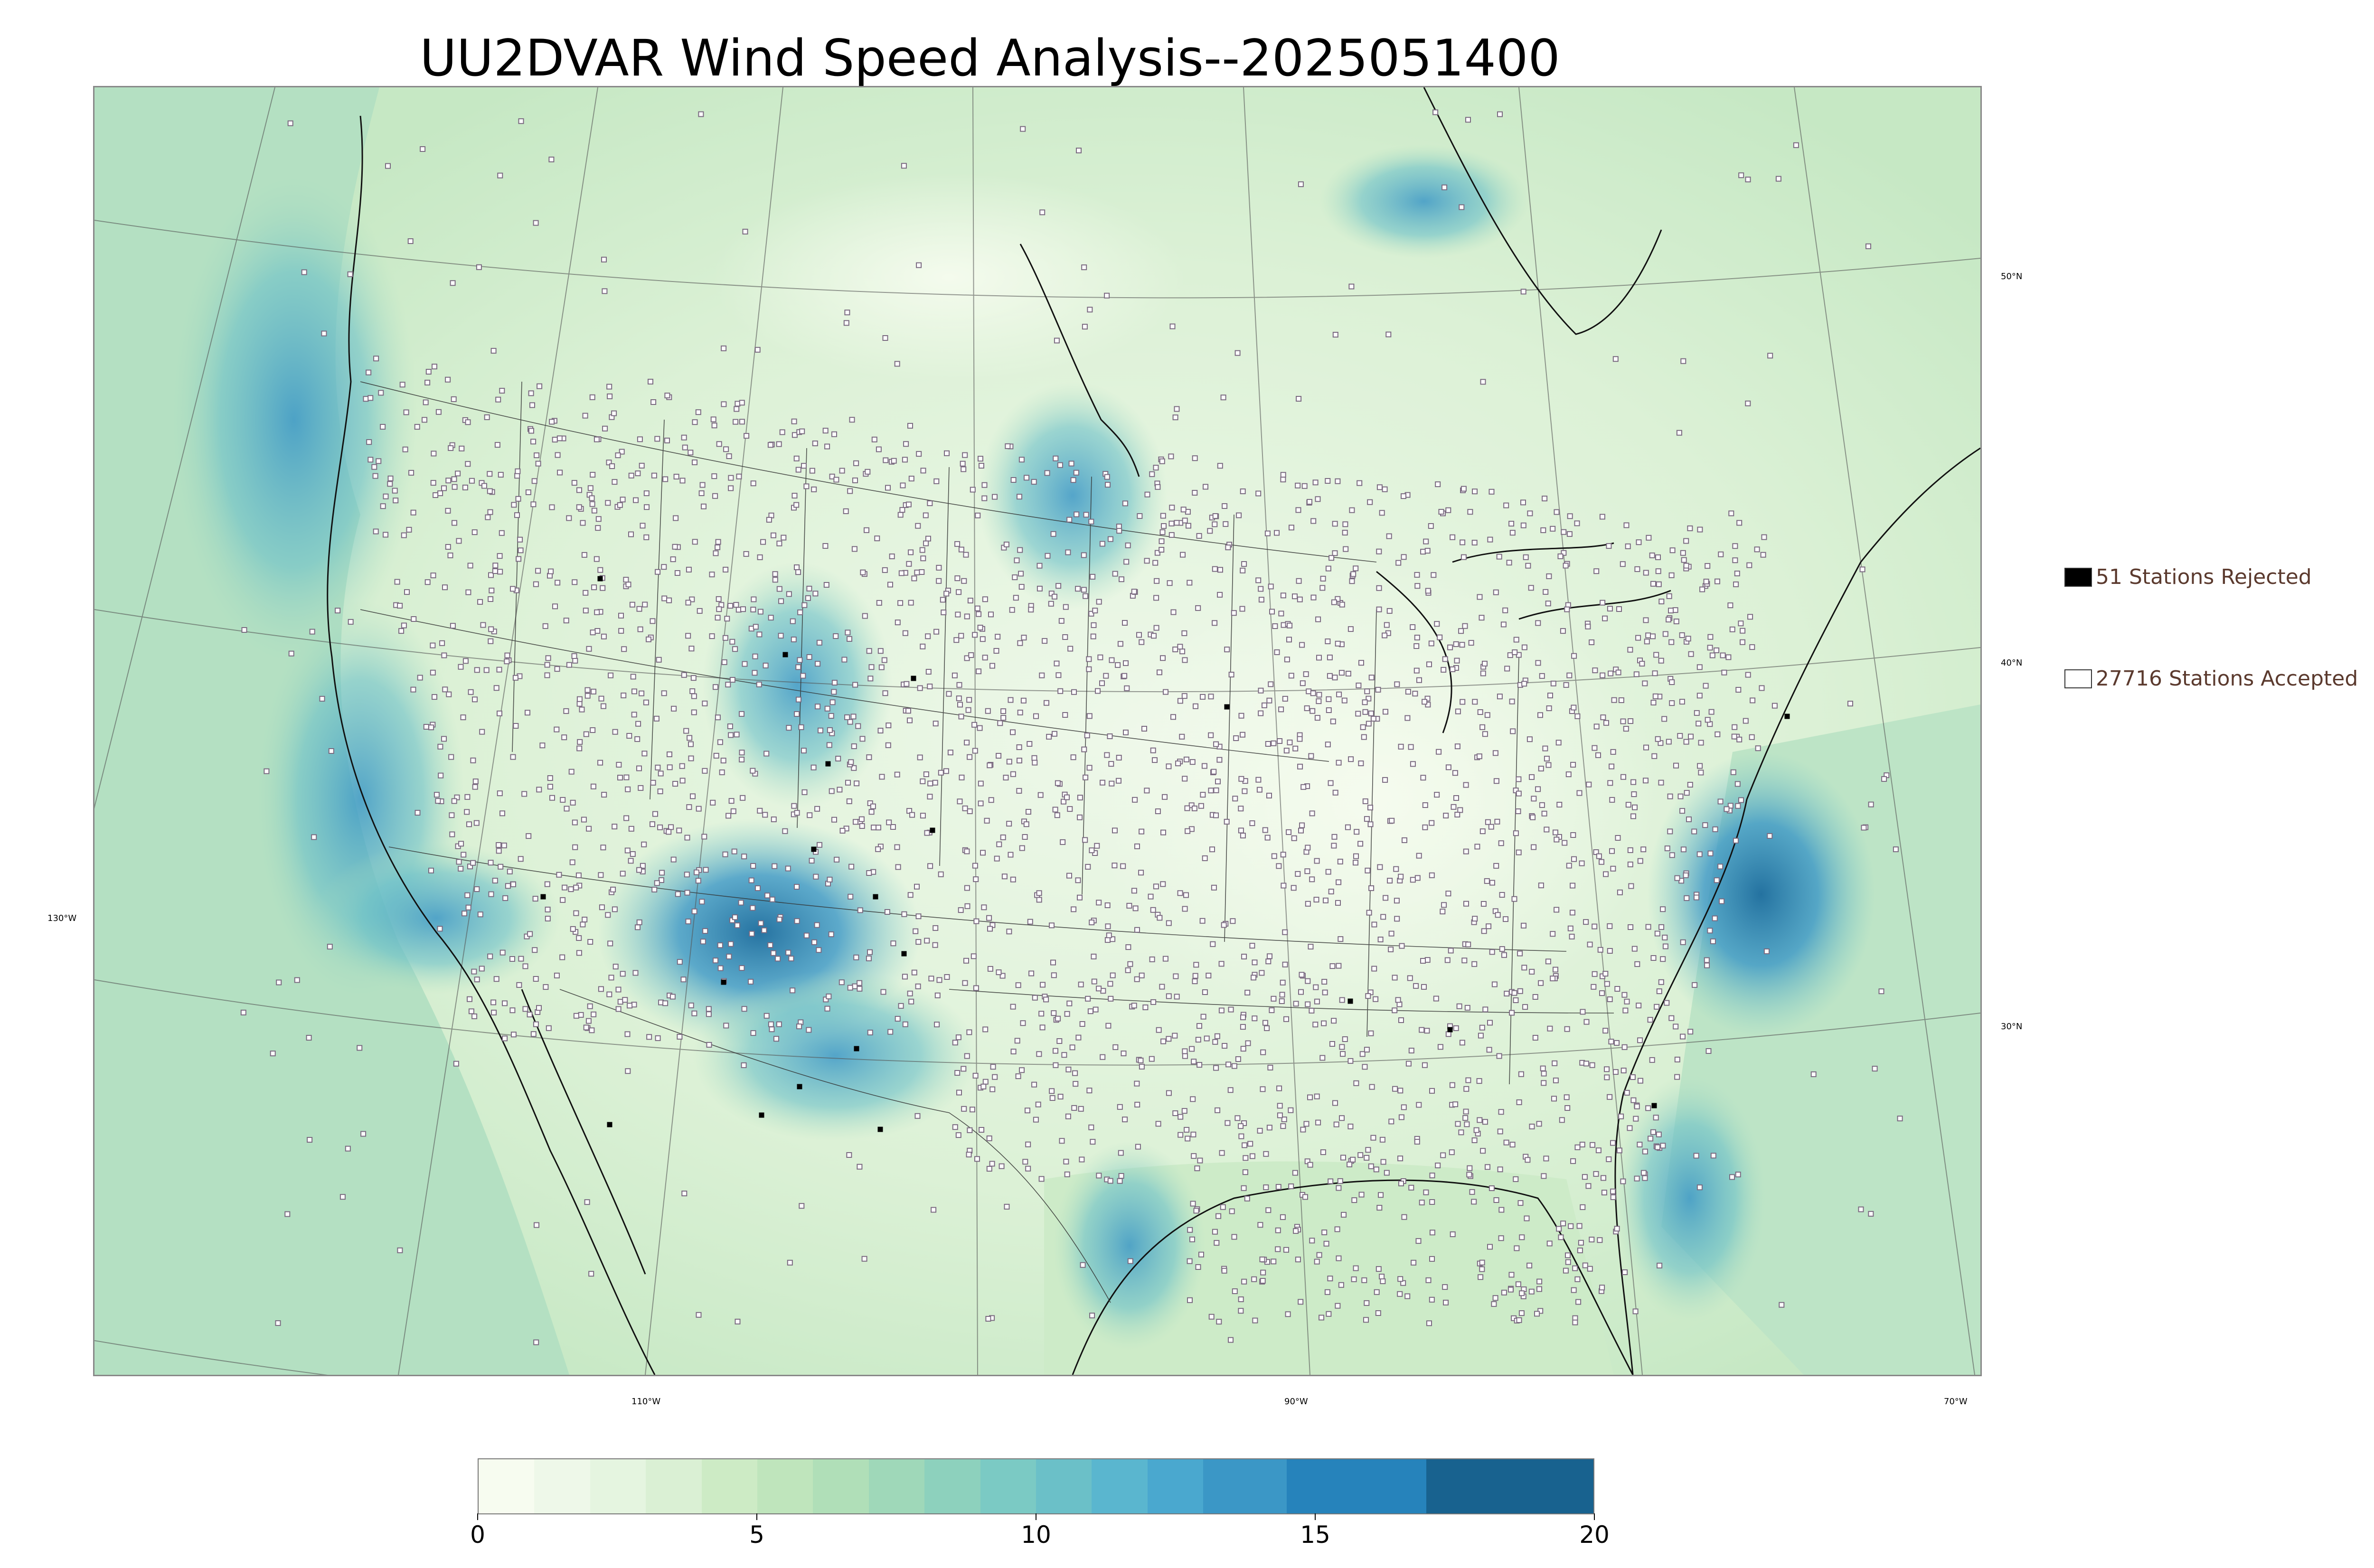  What do you see at coordinates (1376, 799) in the screenshot?
I see `low-wind-east` at bounding box center [1376, 799].